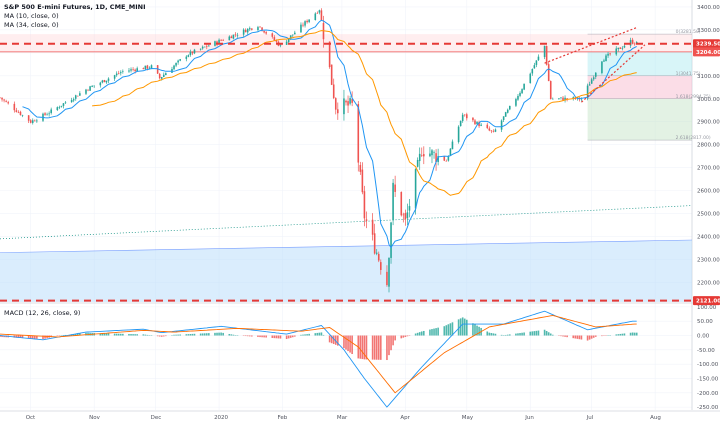  What do you see at coordinates (346, 222) in the screenshot?
I see `dotted-trend-line` at bounding box center [346, 222].